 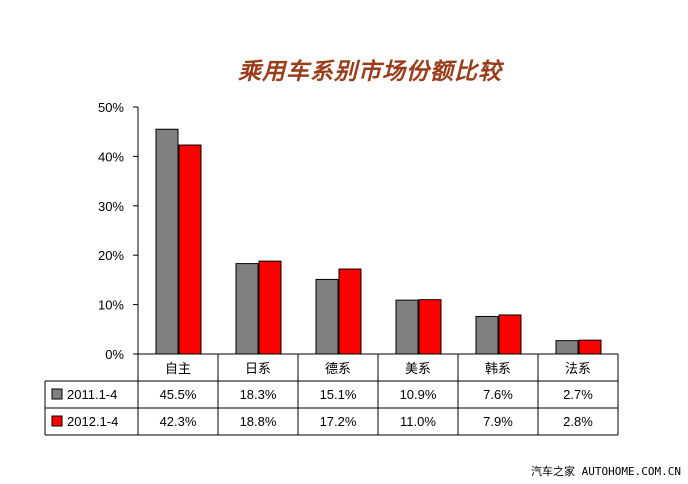 I want to click on y-tick-label: 20%, so click(x=111, y=255).